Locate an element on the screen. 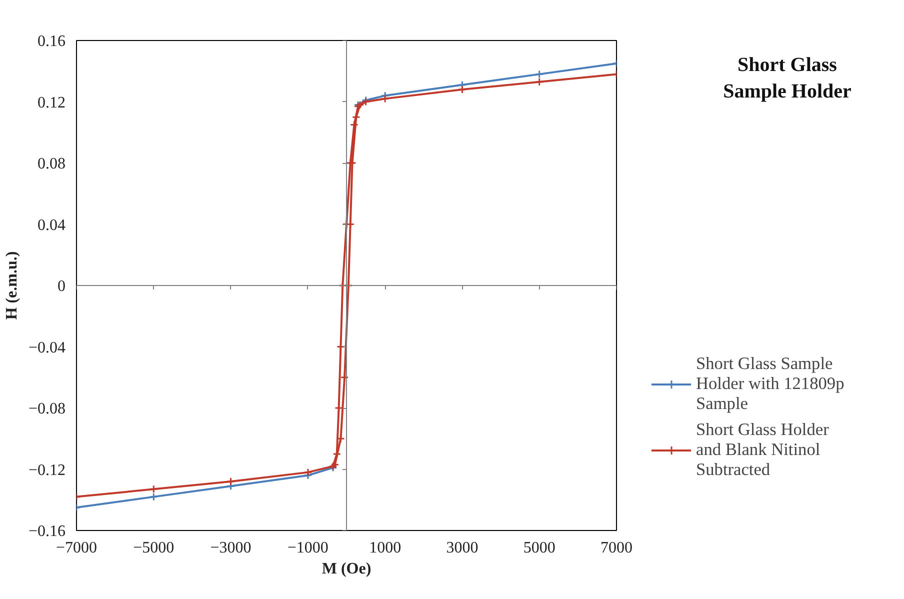 Image resolution: width=904 pixels, height=599 pixels. y-tick-label: 0.12 is located at coordinates (52, 103).